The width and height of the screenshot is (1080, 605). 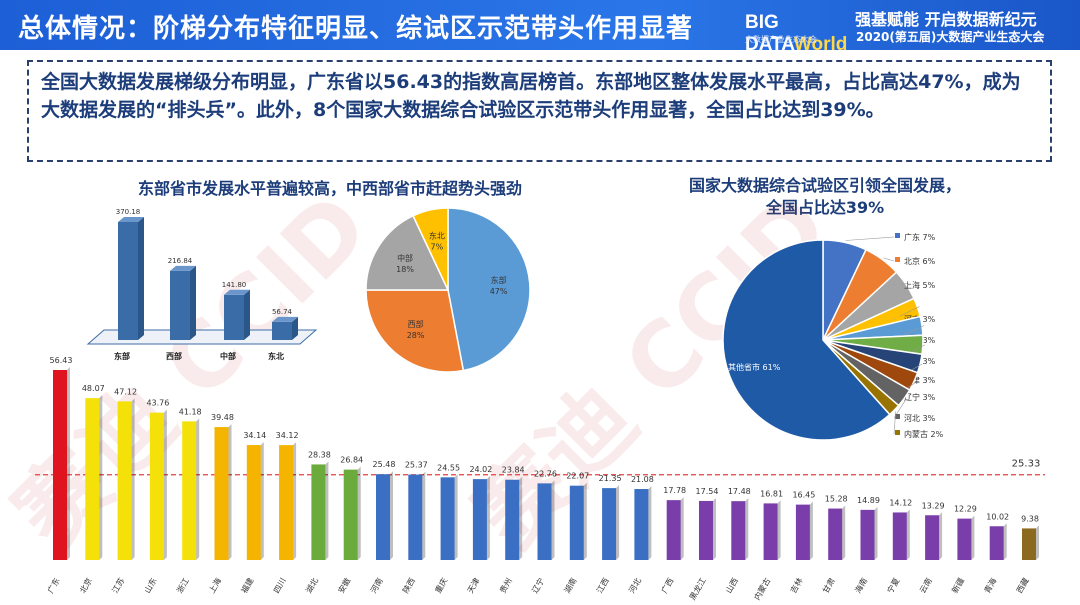 What do you see at coordinates (234, 285) in the screenshot?
I see `data-label: 141.80` at bounding box center [234, 285].